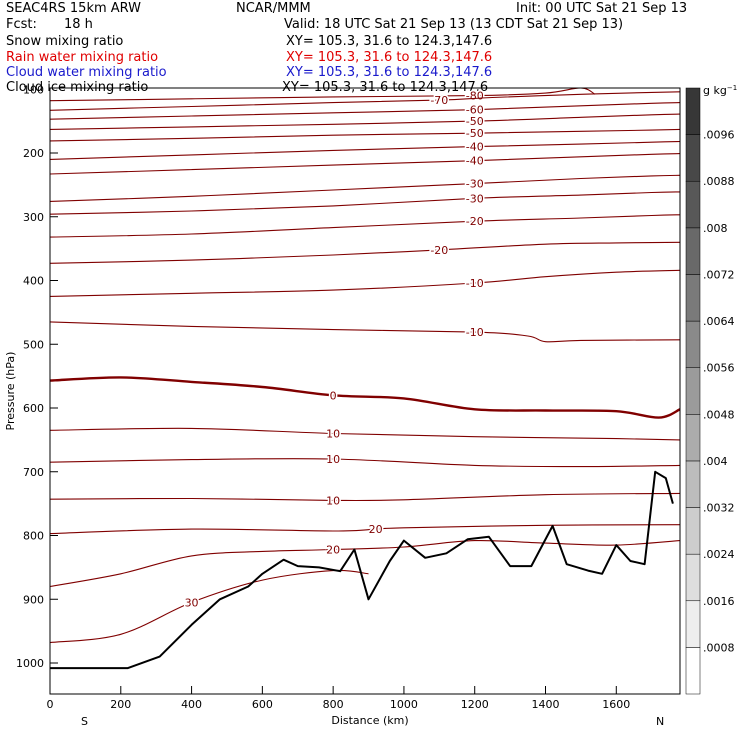 This screenshot has width=740, height=740. Describe the element at coordinates (616, 704) in the screenshot. I see `x-tick-1600: 1600` at that location.